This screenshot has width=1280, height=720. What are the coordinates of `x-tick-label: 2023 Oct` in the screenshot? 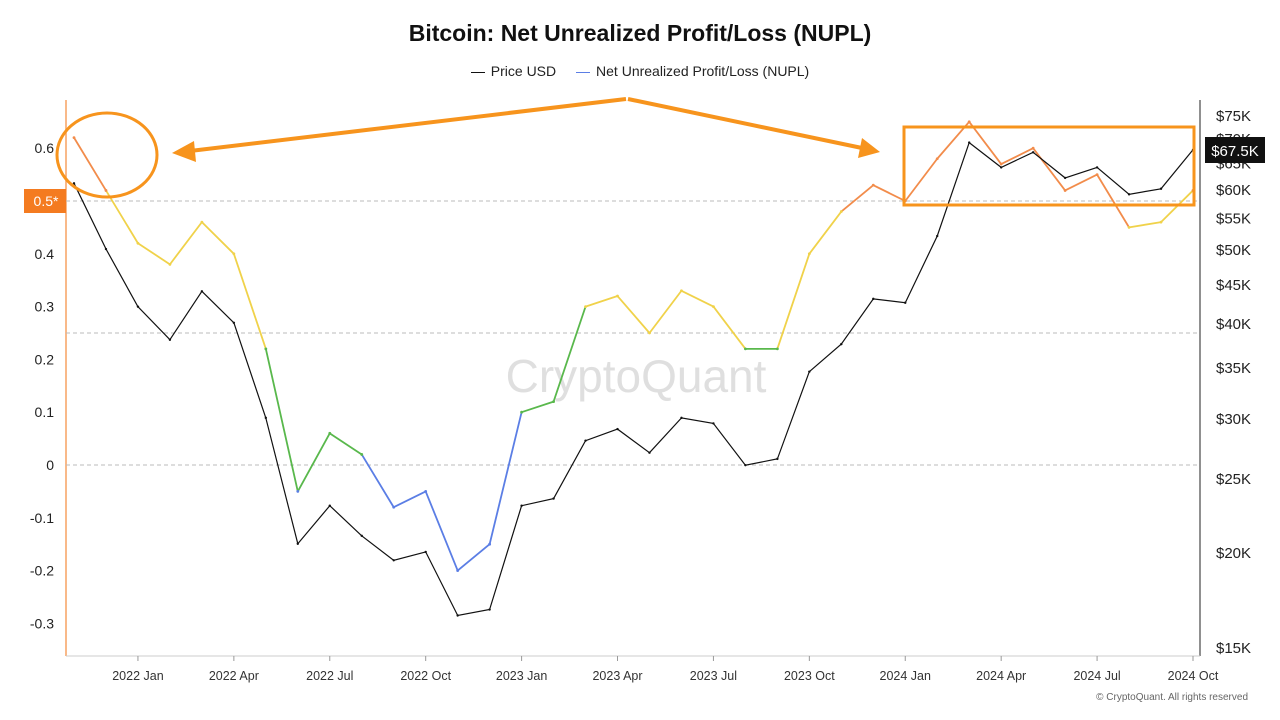 It's located at (809, 676).